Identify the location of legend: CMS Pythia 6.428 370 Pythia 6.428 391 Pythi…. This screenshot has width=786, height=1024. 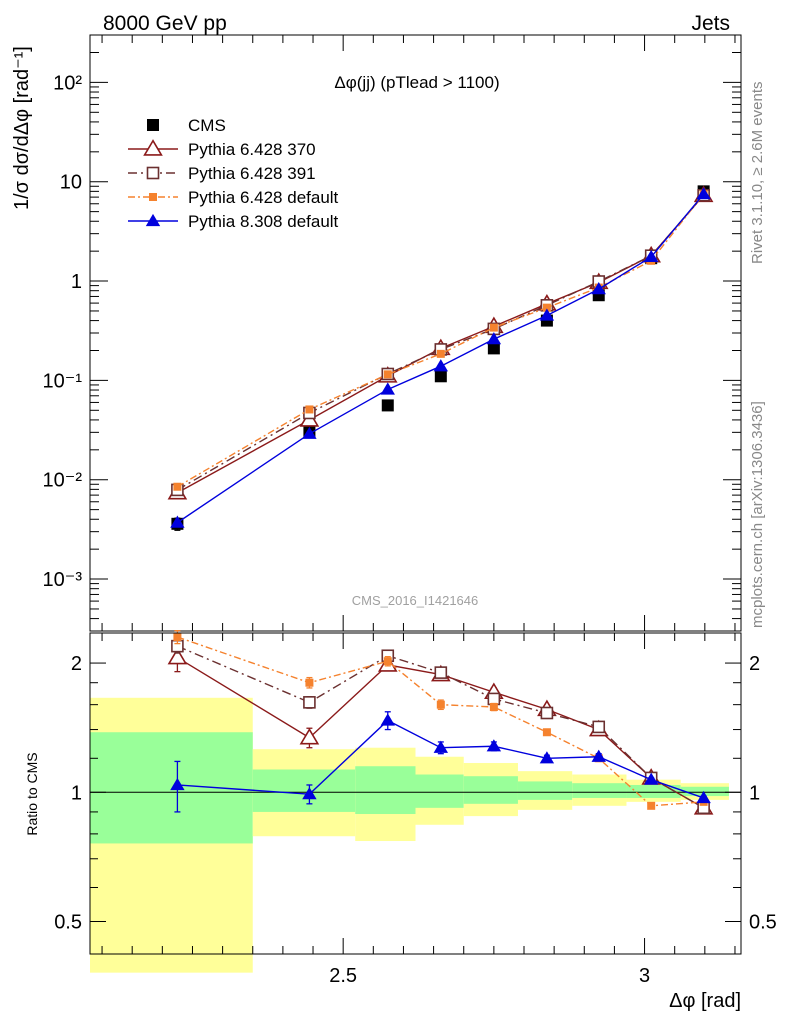
(233, 173).